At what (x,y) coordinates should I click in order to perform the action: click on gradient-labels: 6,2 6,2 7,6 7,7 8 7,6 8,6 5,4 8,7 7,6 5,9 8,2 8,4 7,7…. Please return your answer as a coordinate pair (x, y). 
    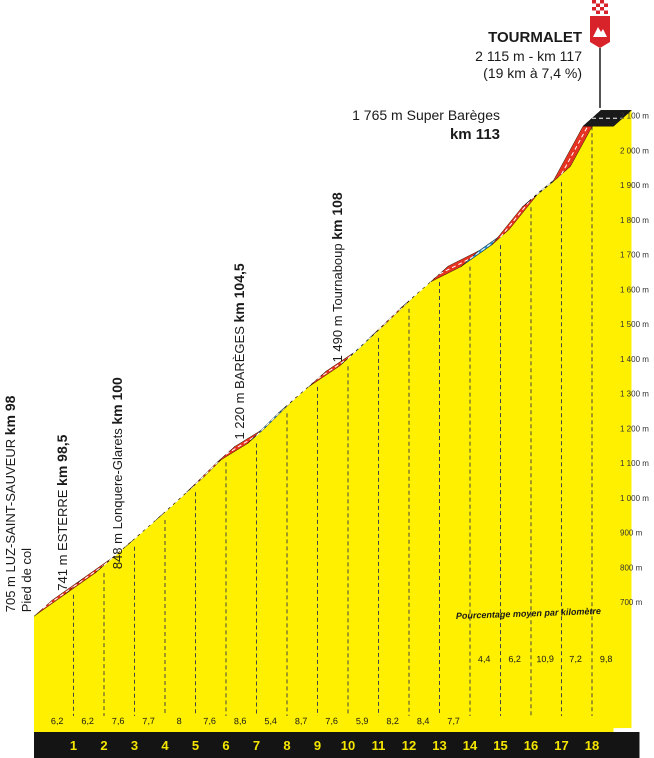
    Looking at the image, I should click on (332, 690).